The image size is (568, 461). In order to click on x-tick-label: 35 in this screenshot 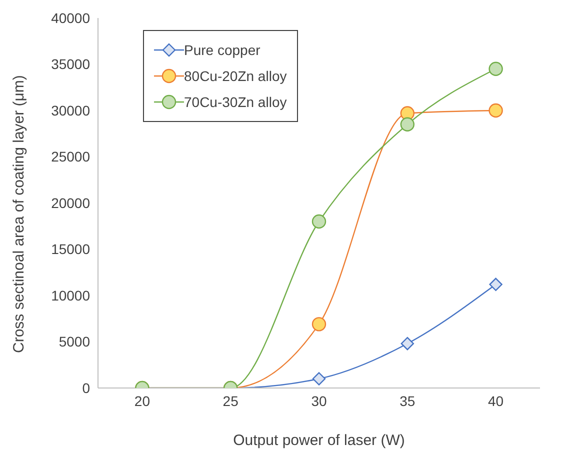, I will do `click(408, 400)`.